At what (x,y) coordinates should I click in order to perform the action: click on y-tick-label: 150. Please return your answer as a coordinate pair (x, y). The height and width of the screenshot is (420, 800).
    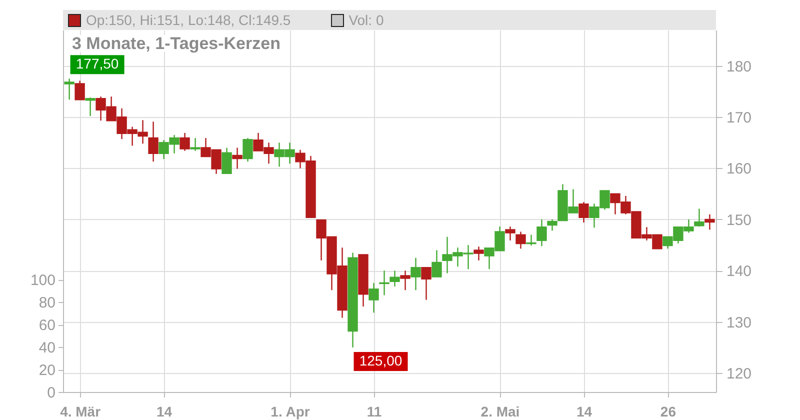
    Looking at the image, I should click on (739, 220).